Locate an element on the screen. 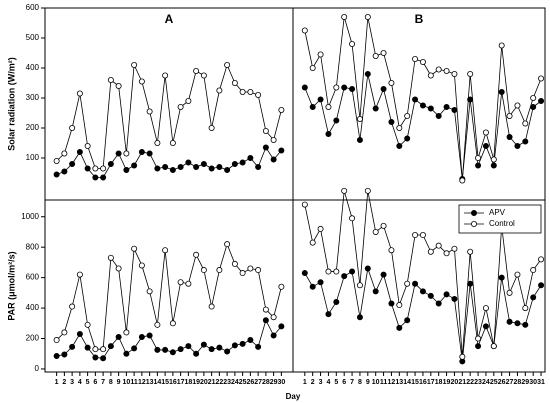 The image size is (550, 403). legend-box is located at coordinates (500, 219).